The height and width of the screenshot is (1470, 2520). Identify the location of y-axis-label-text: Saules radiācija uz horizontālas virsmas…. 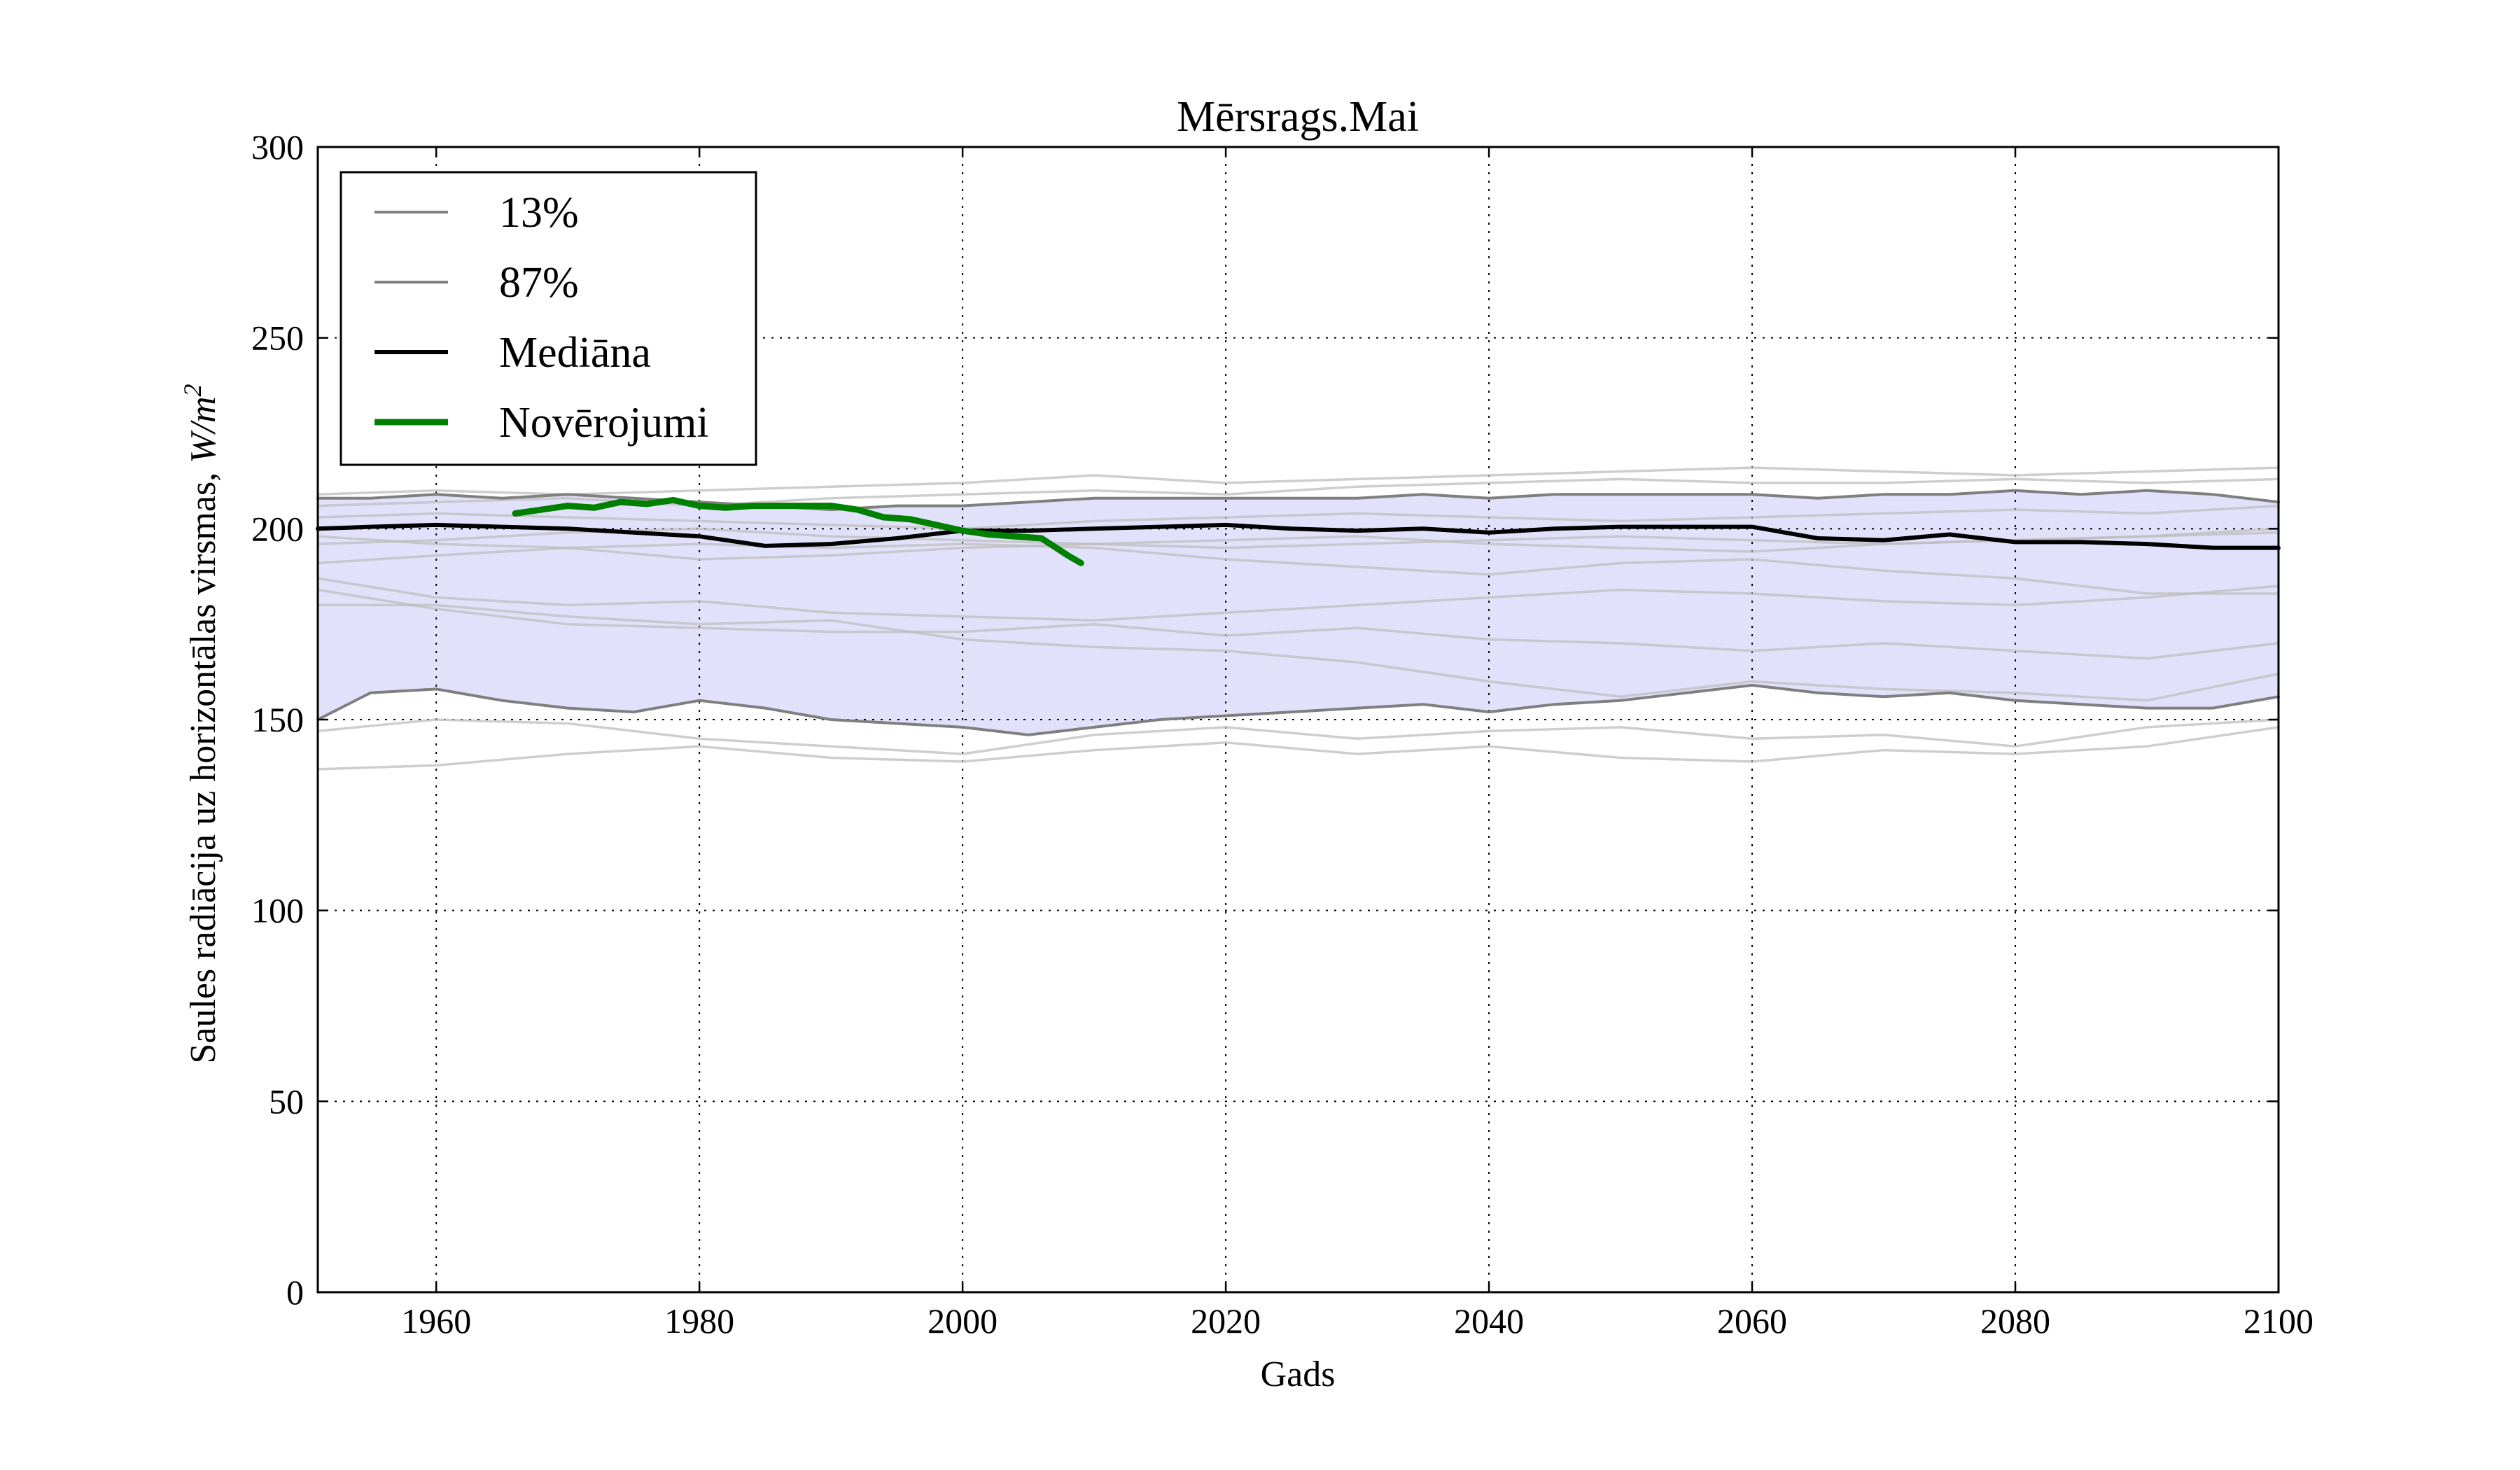
(203, 763).